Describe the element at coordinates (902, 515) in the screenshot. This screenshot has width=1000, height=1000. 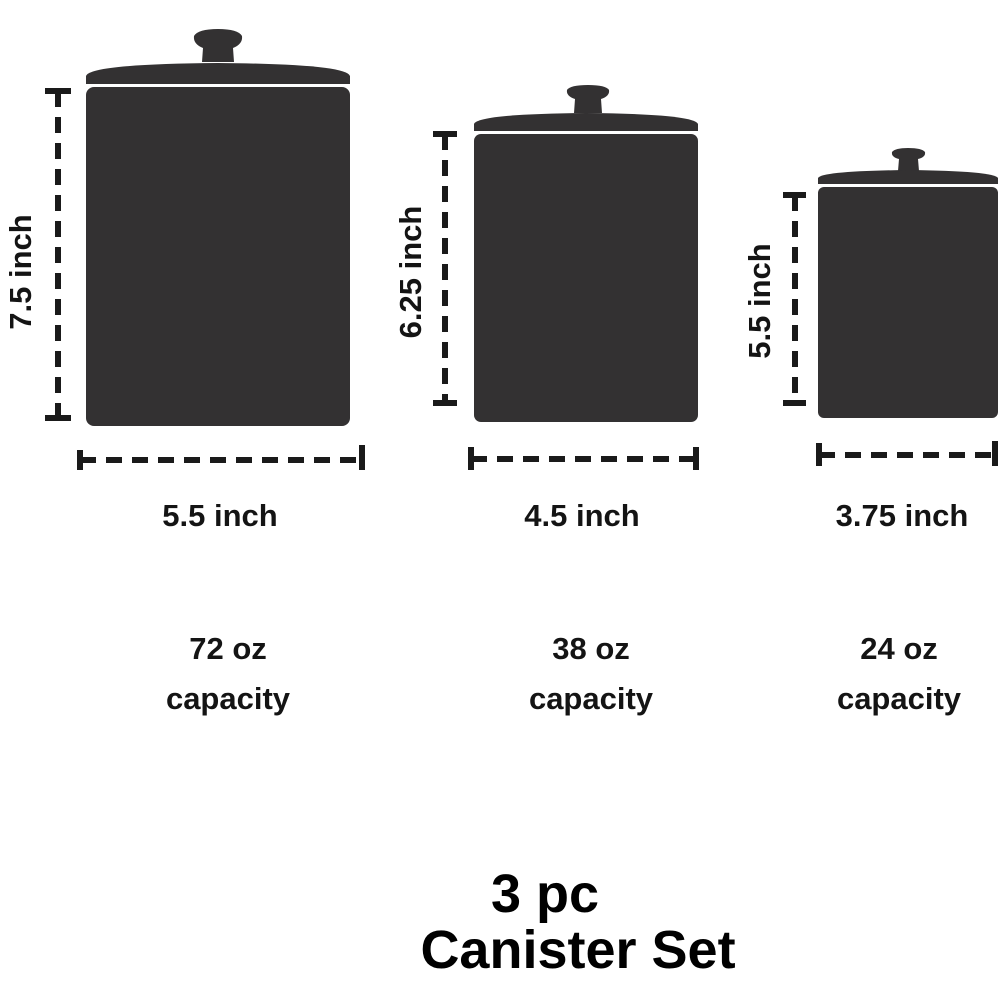
I see `width-label: 3.75 inch` at that location.